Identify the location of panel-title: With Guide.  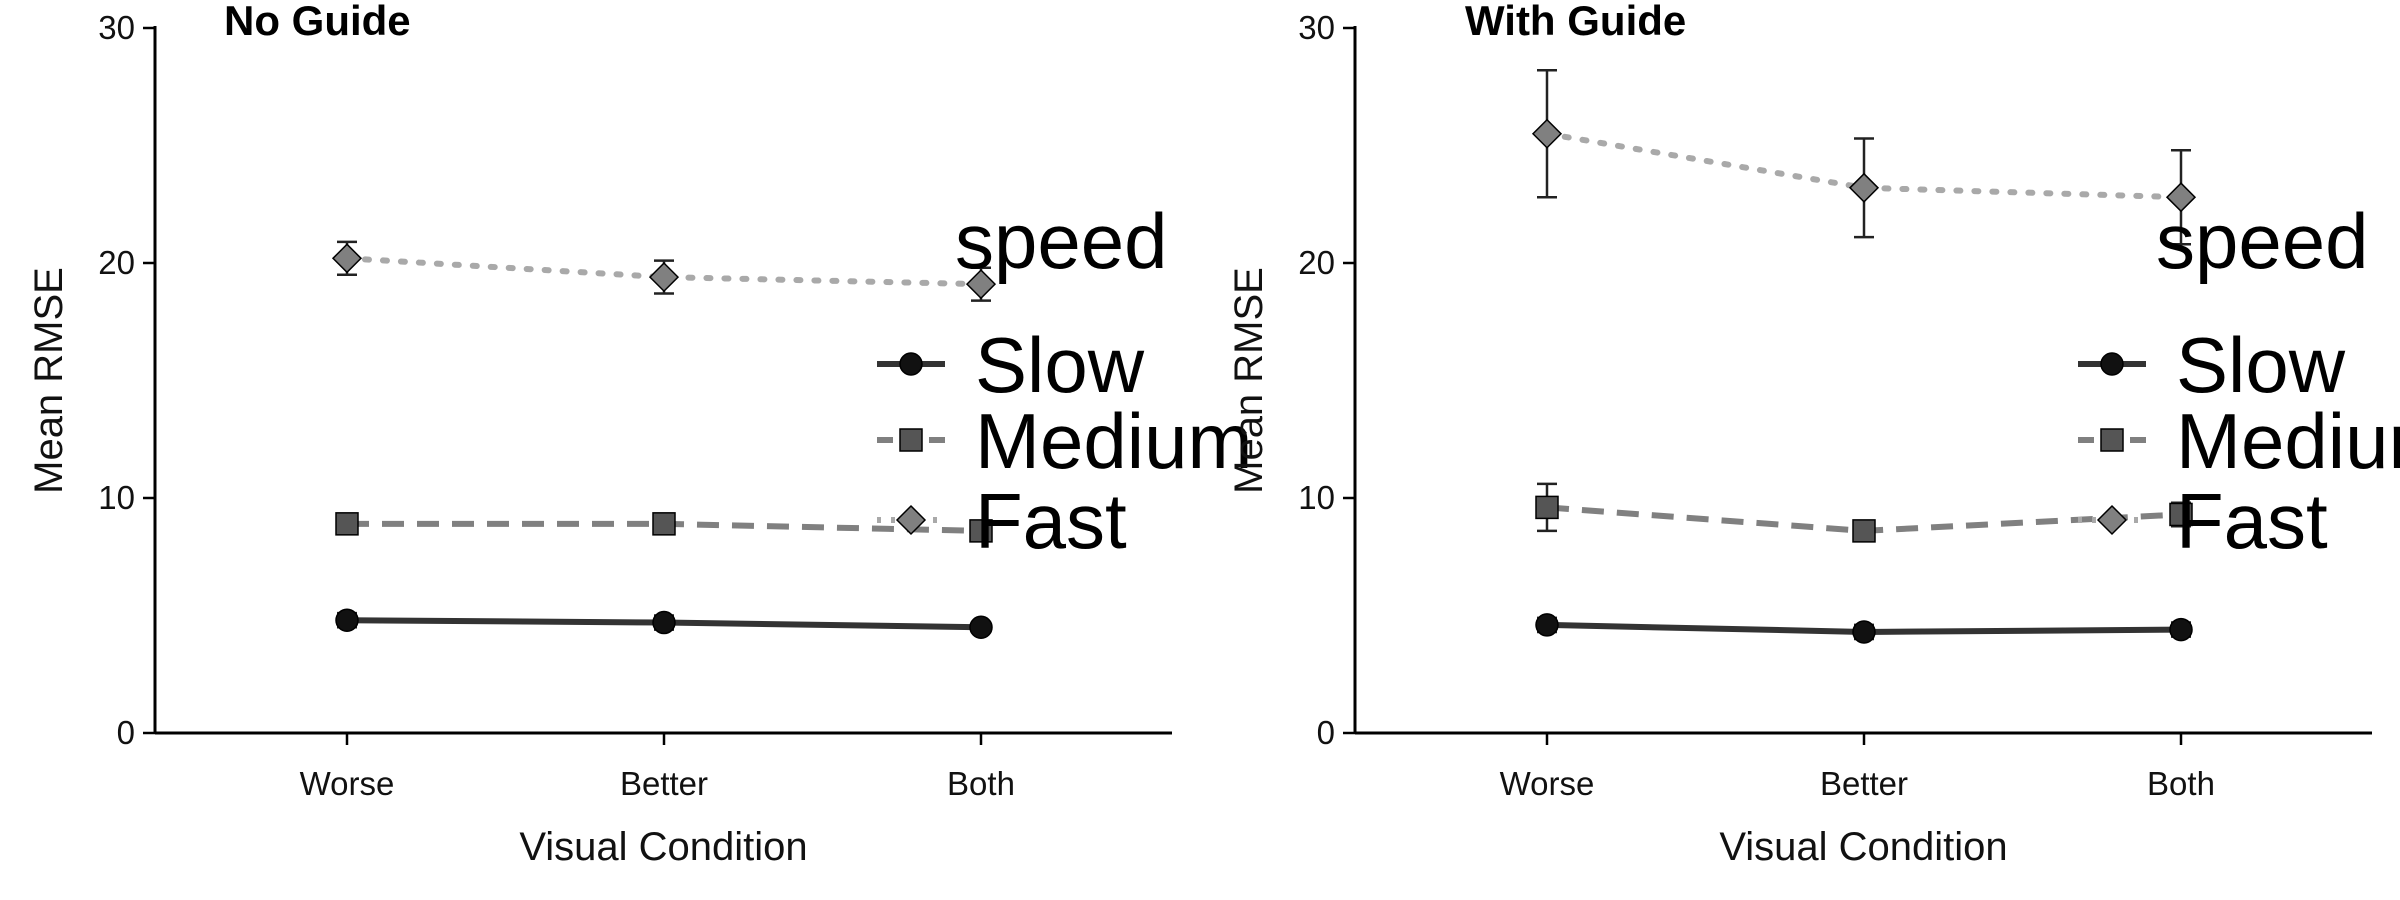
(1575, 22).